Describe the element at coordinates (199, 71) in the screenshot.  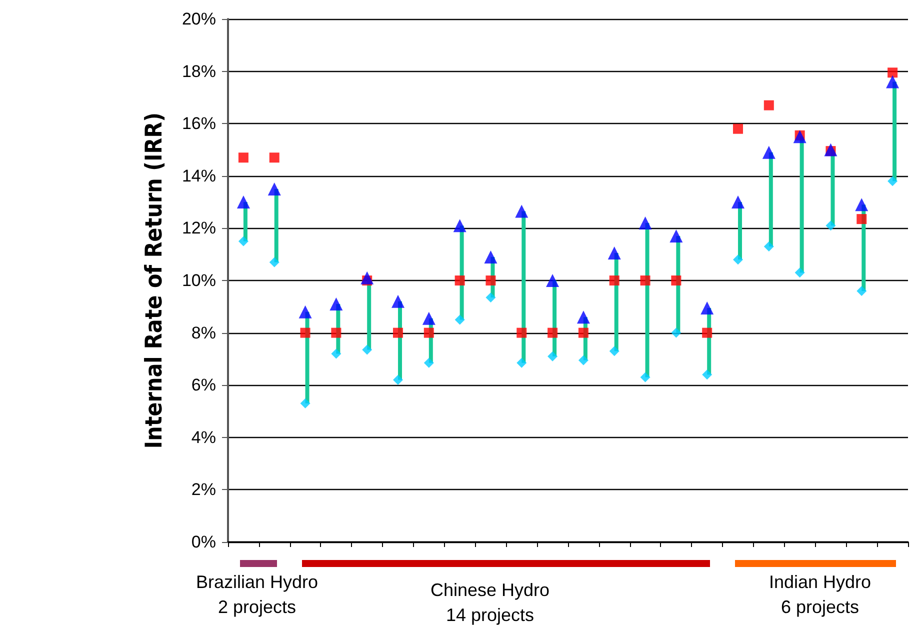
I see `y-tick-label: 18%` at that location.